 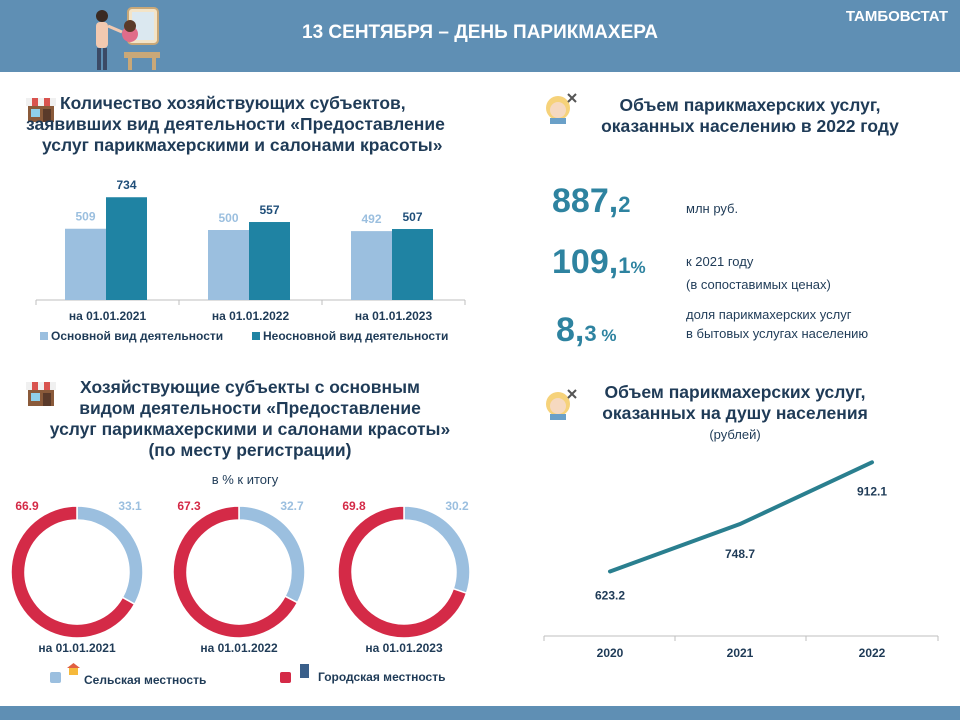 What do you see at coordinates (457, 506) in the screenshot?
I see `donut-value-rural: 30.2` at bounding box center [457, 506].